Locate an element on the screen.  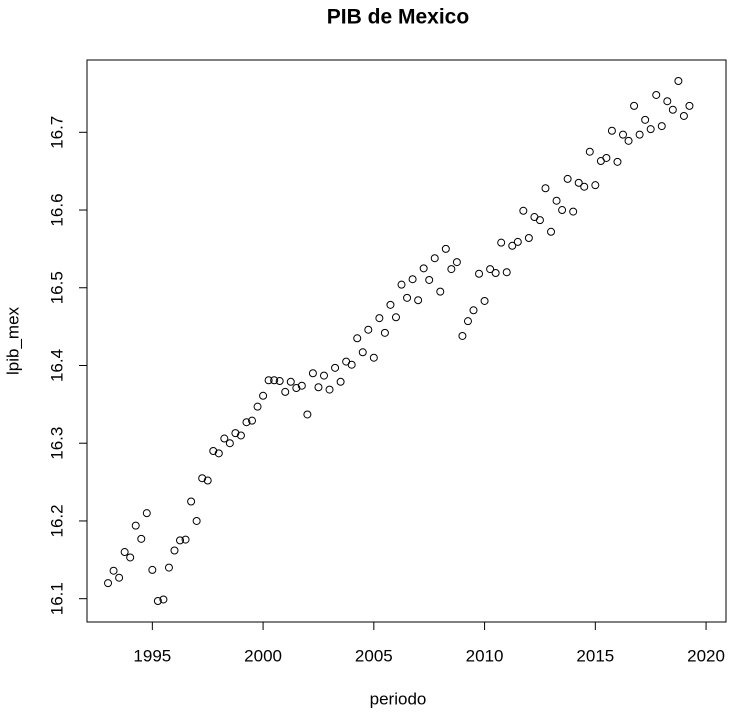
y-tick-label: 16.4 is located at coordinates (56, 365).